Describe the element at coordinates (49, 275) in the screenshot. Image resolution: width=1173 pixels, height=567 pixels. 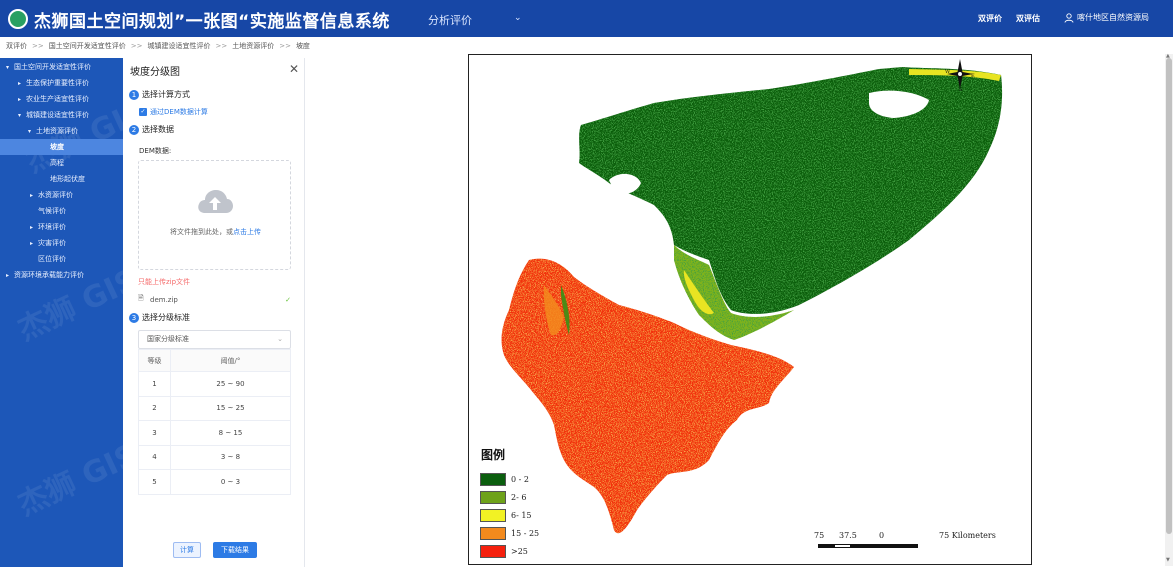
I see `sidebar-item-label: 资源环境承载能力评价` at that location.